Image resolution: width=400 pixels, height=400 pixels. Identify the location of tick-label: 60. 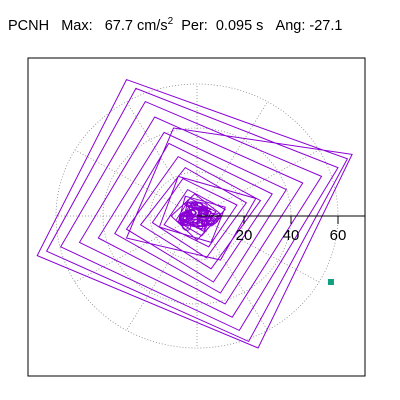
(338, 235).